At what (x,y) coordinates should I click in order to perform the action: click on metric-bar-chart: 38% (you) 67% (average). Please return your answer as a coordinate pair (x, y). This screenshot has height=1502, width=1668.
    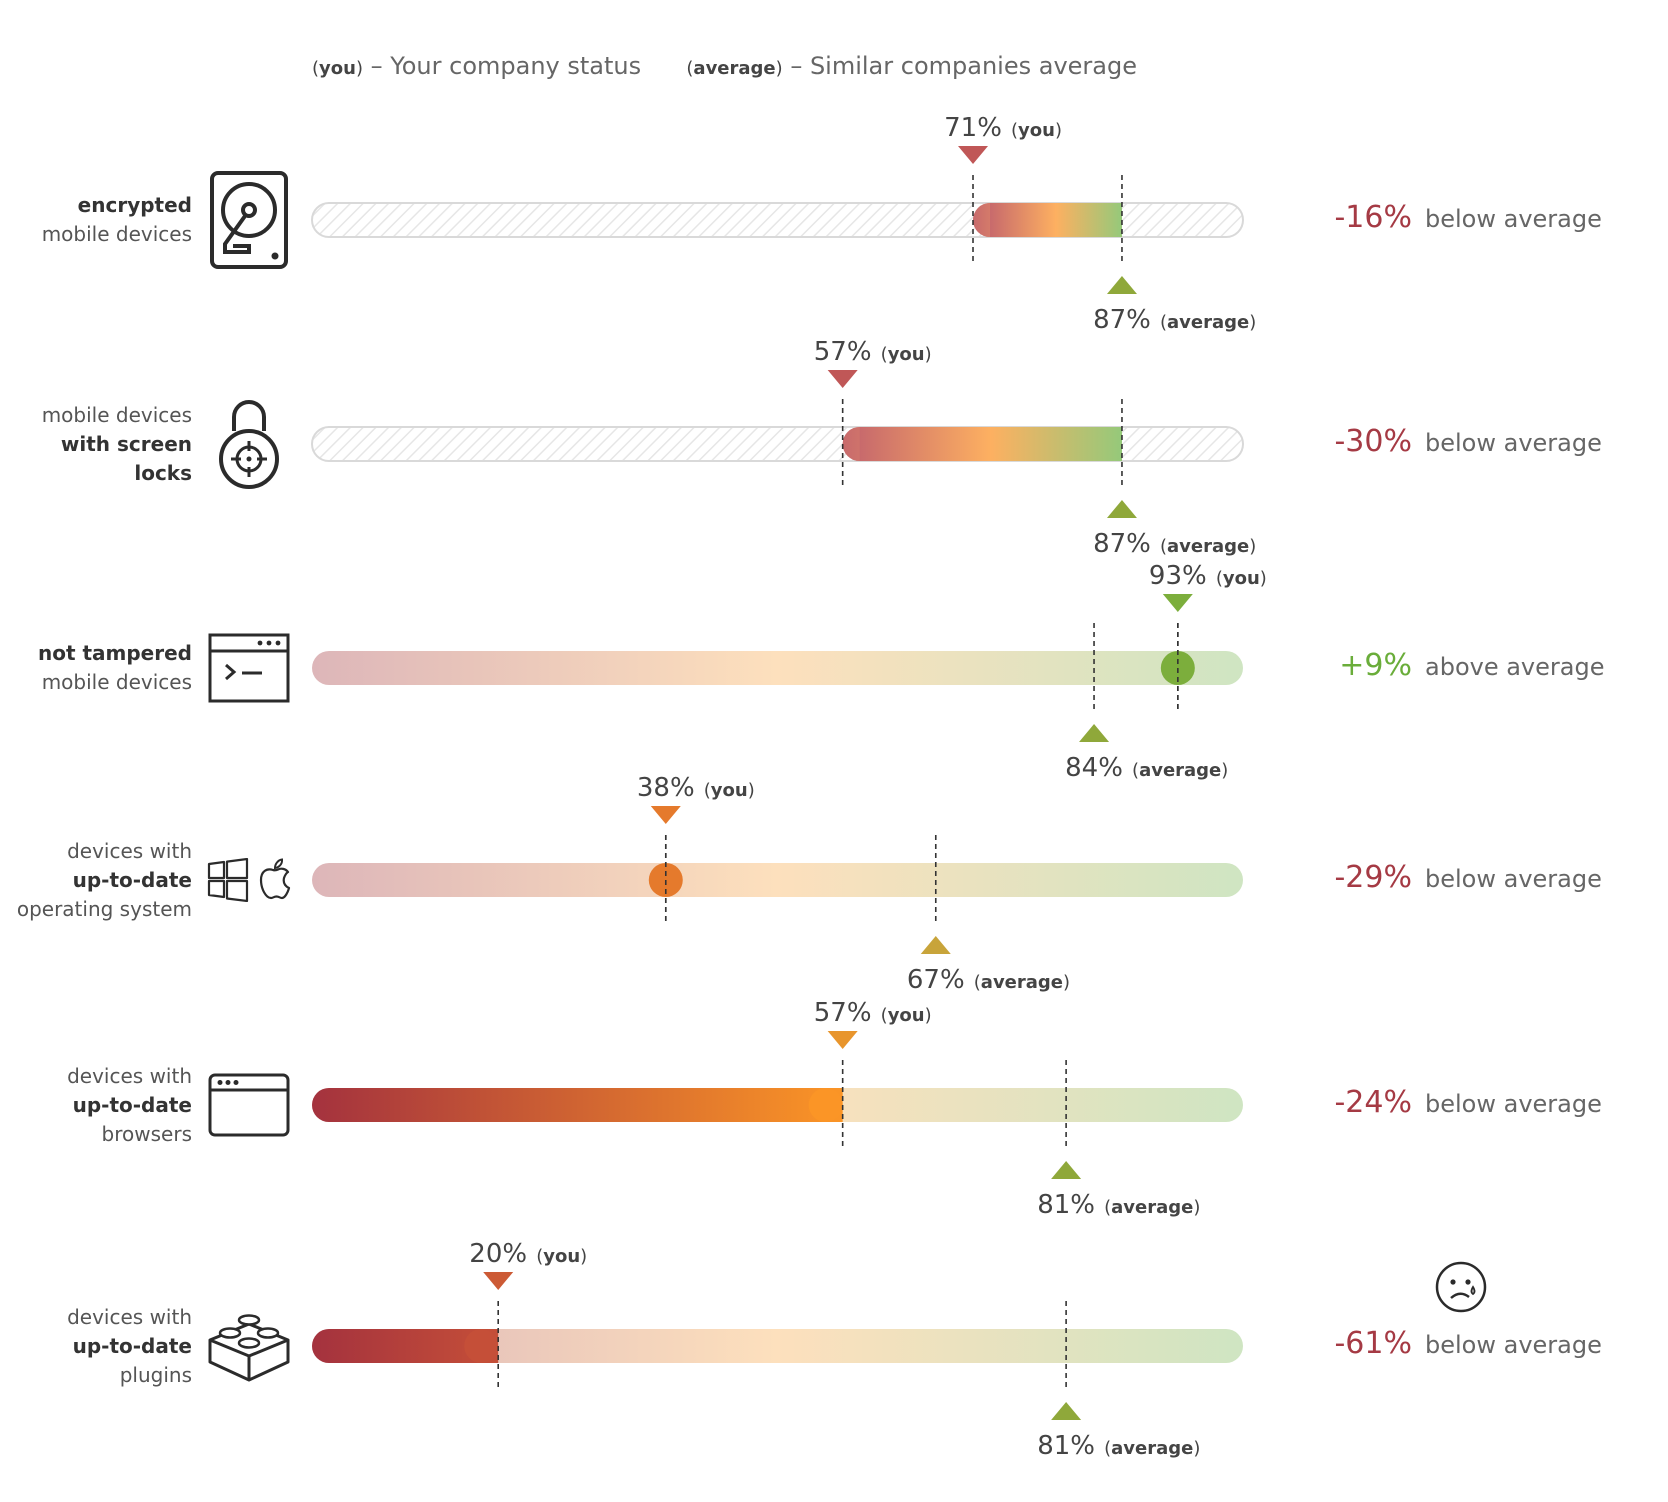
    Looking at the image, I should click on (777, 884).